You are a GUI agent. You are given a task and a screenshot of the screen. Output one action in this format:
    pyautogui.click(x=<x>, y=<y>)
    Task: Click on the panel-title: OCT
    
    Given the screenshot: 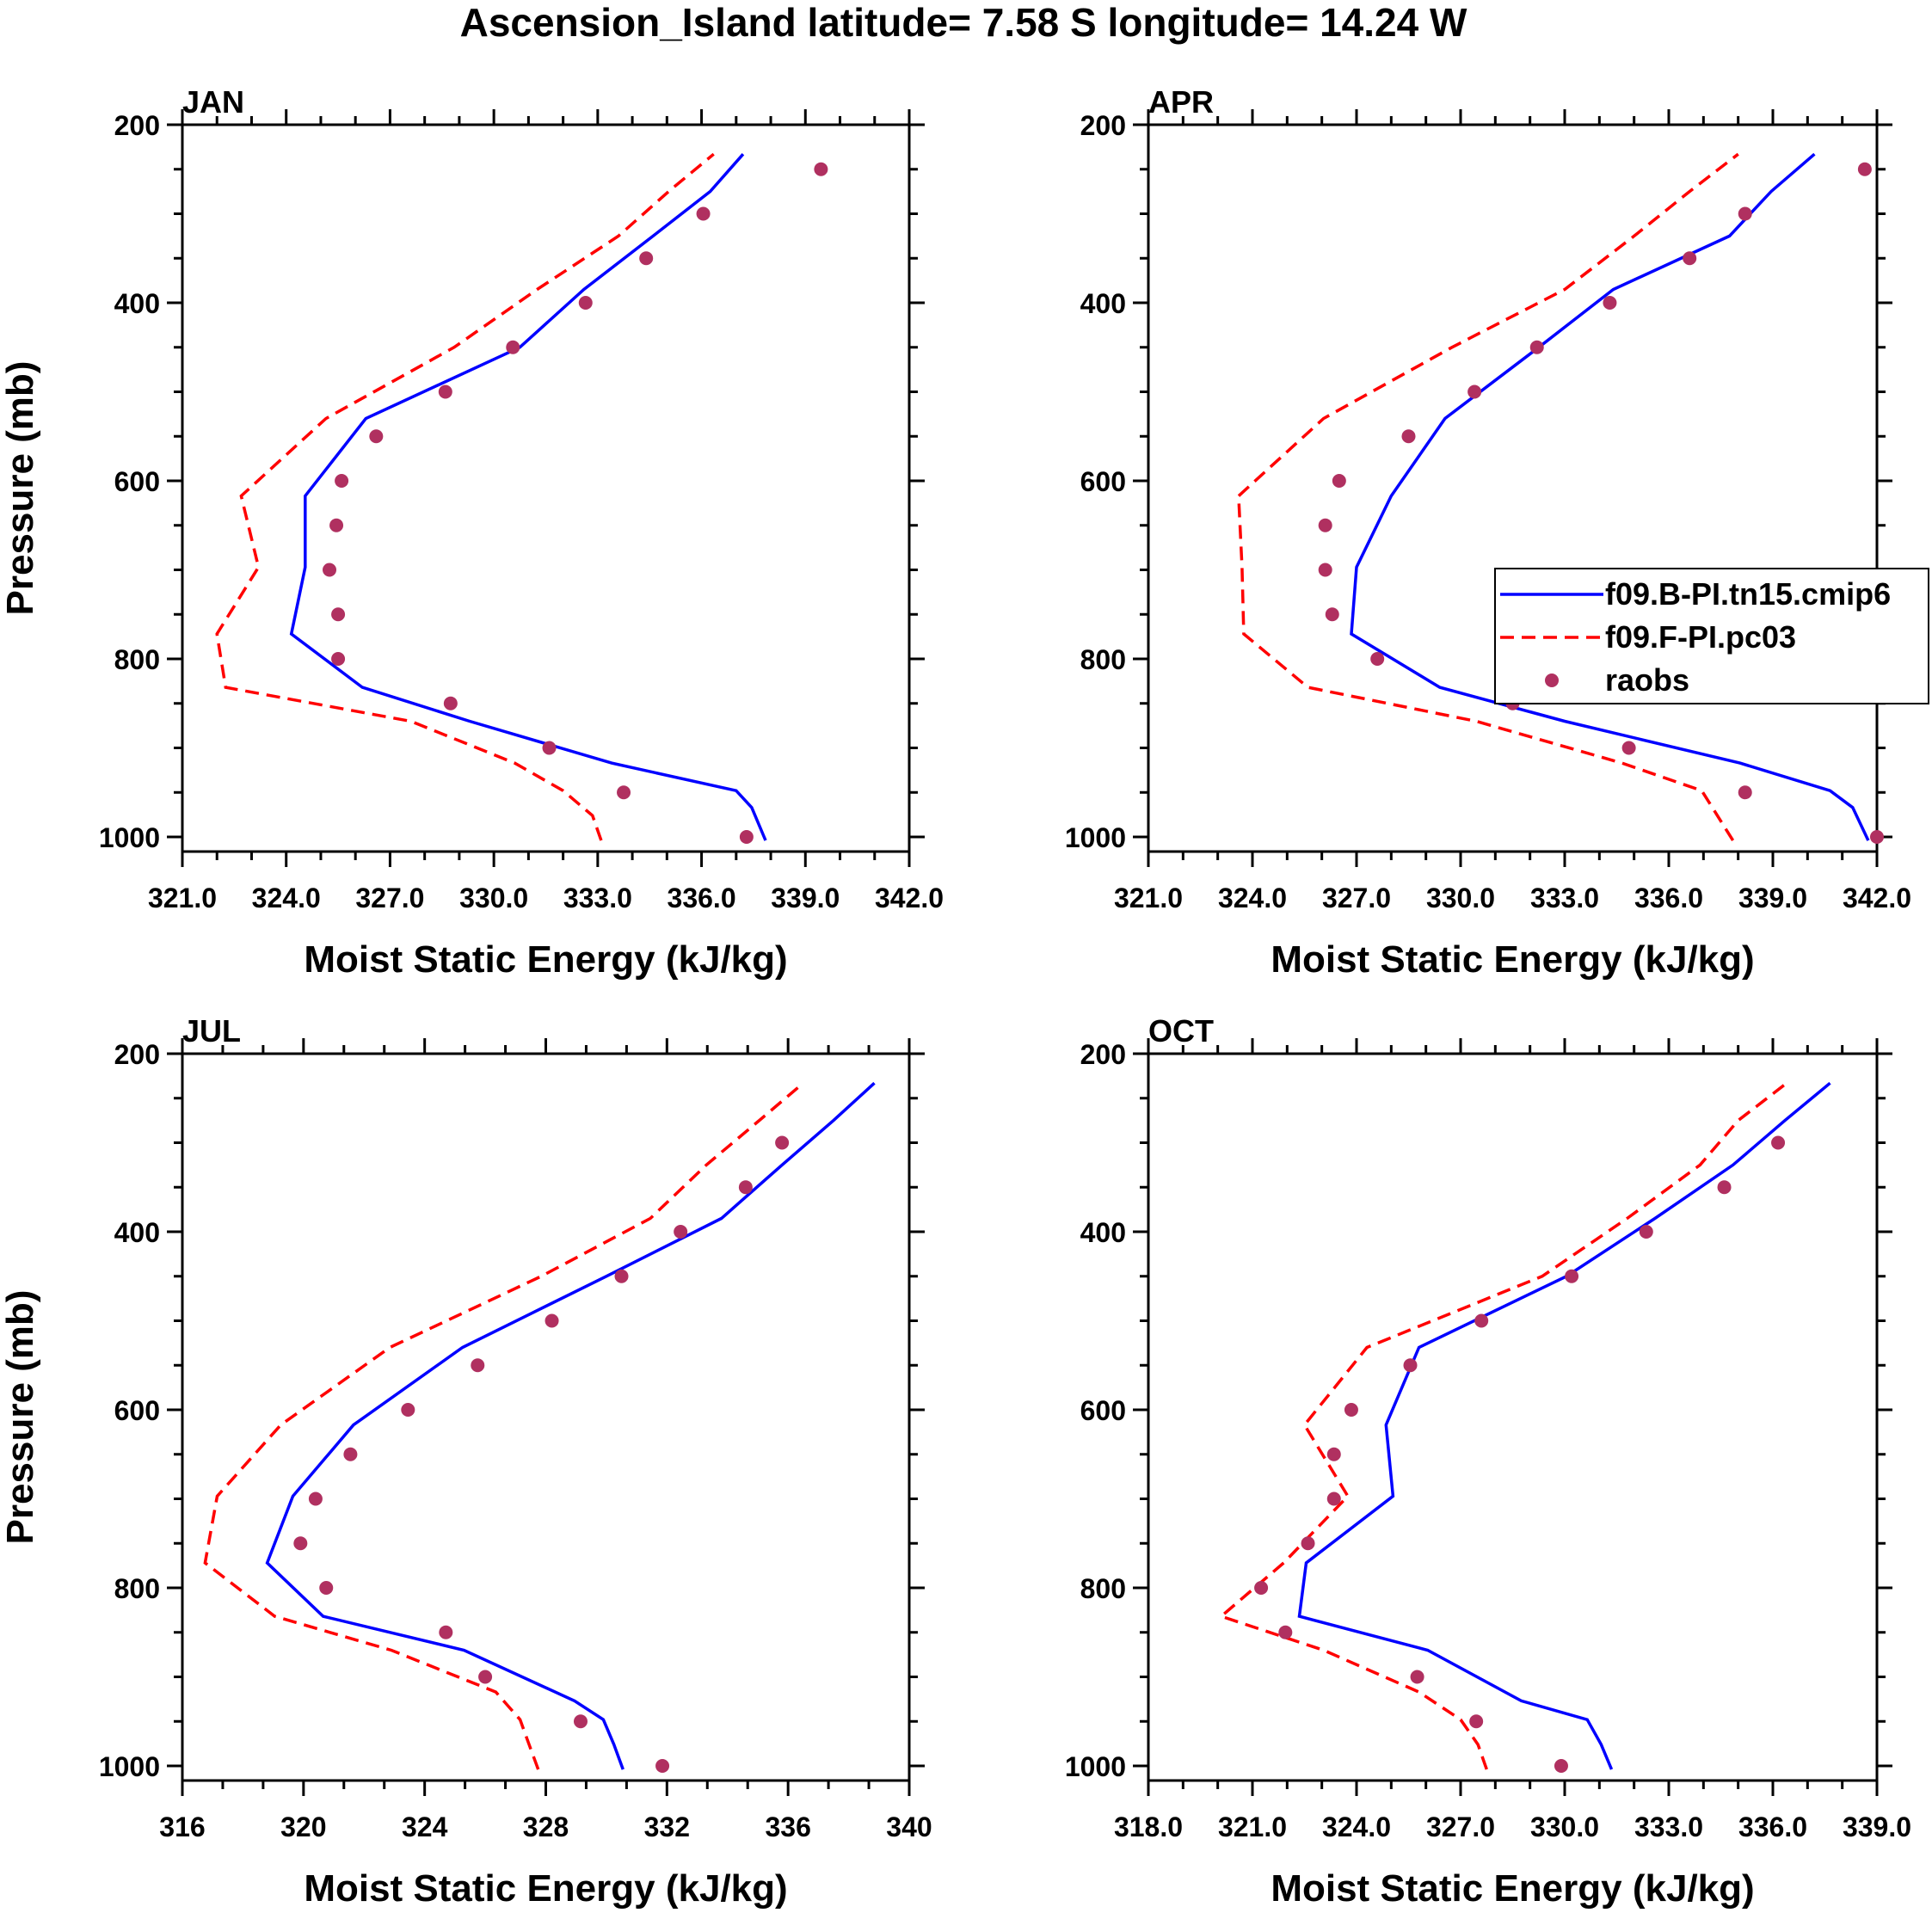 What is the action you would take?
    pyautogui.click(x=1181, y=1031)
    